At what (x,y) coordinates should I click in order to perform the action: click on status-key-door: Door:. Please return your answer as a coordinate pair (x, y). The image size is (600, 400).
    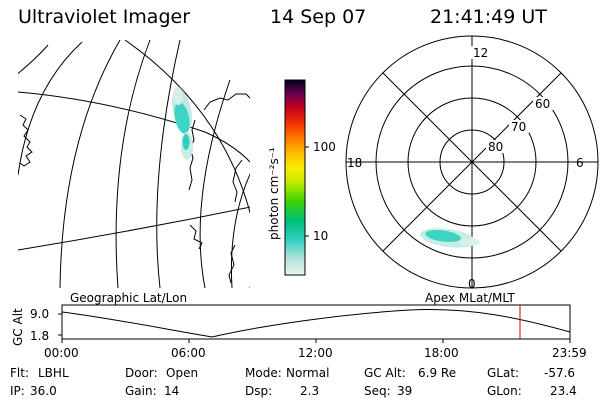
    Looking at the image, I should click on (141, 373).